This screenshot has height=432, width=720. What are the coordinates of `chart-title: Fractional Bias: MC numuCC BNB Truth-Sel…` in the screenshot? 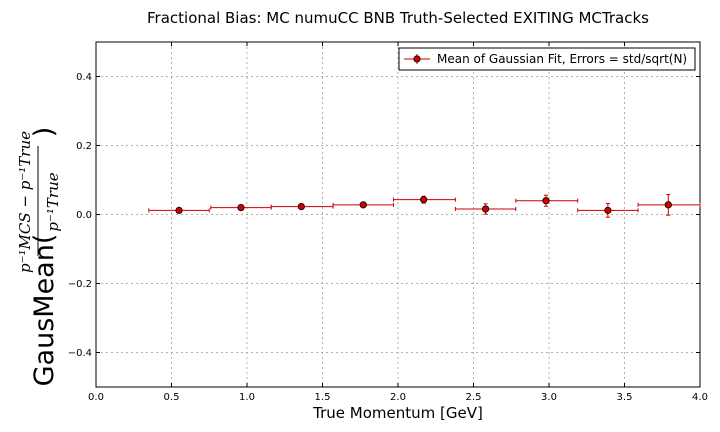 It's located at (398, 18).